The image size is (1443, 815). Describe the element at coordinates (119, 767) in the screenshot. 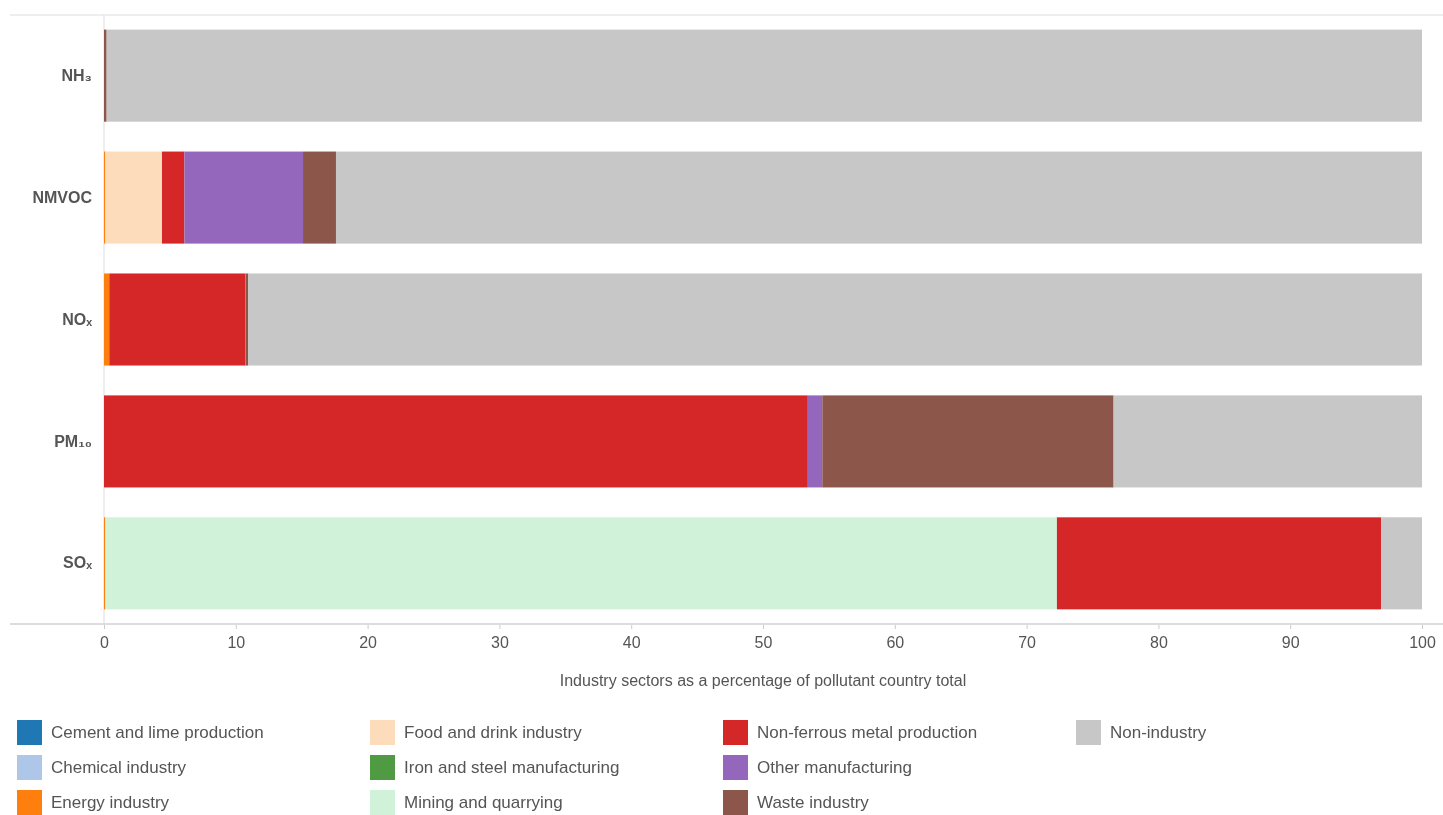

I see `legend-label: Chemical industry` at that location.